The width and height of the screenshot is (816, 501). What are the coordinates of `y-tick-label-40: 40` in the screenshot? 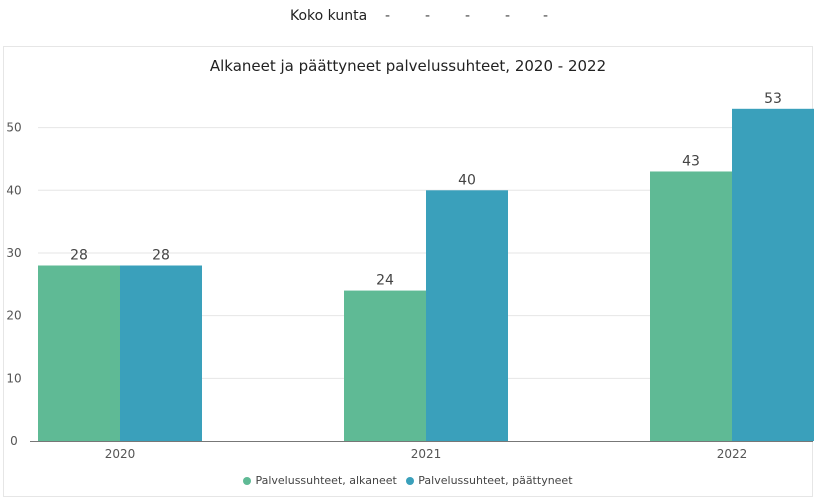 It's located at (13, 190).